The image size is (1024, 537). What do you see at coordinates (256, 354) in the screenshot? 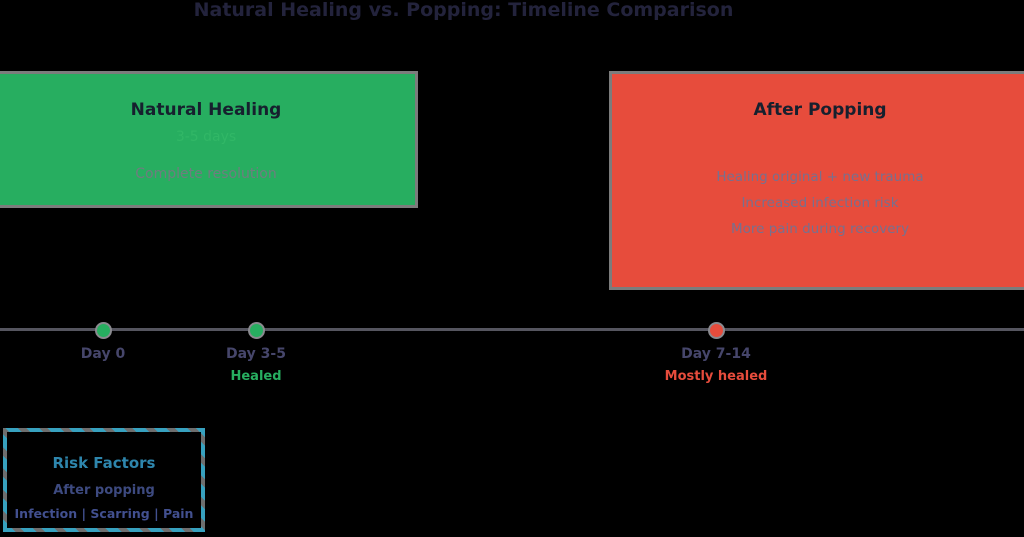
I see `timeline-day-label: Day 3-5` at bounding box center [256, 354].